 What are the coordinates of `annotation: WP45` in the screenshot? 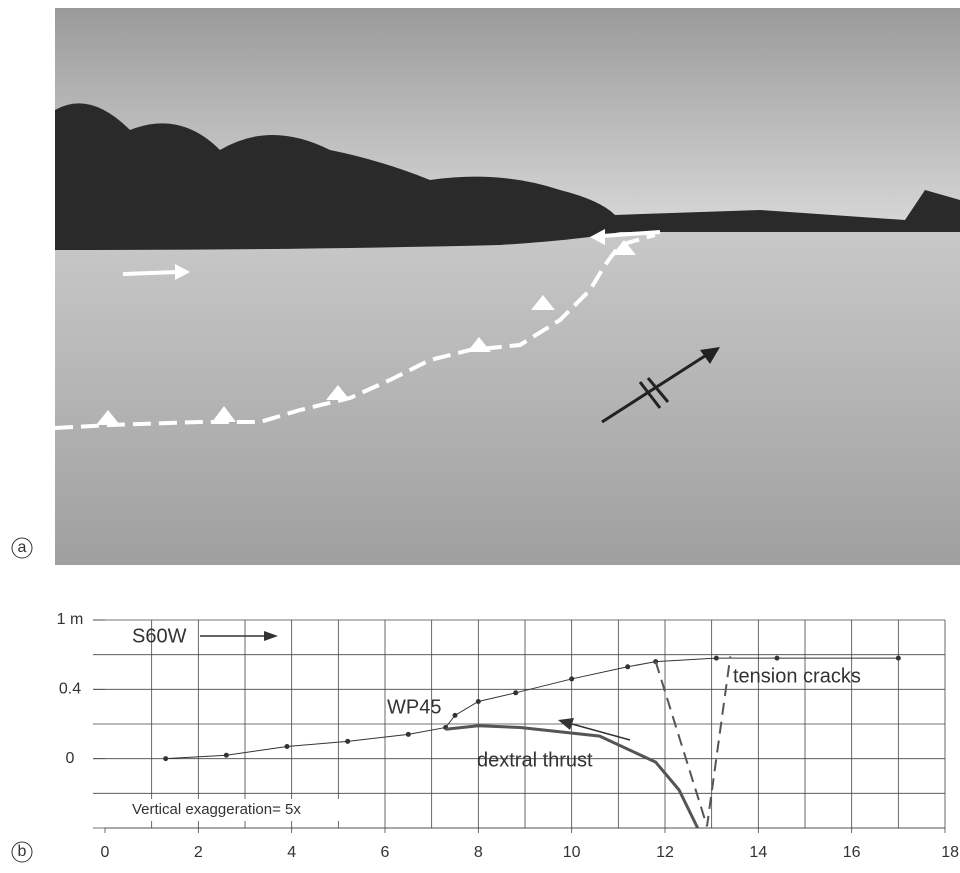 It's located at (414, 707).